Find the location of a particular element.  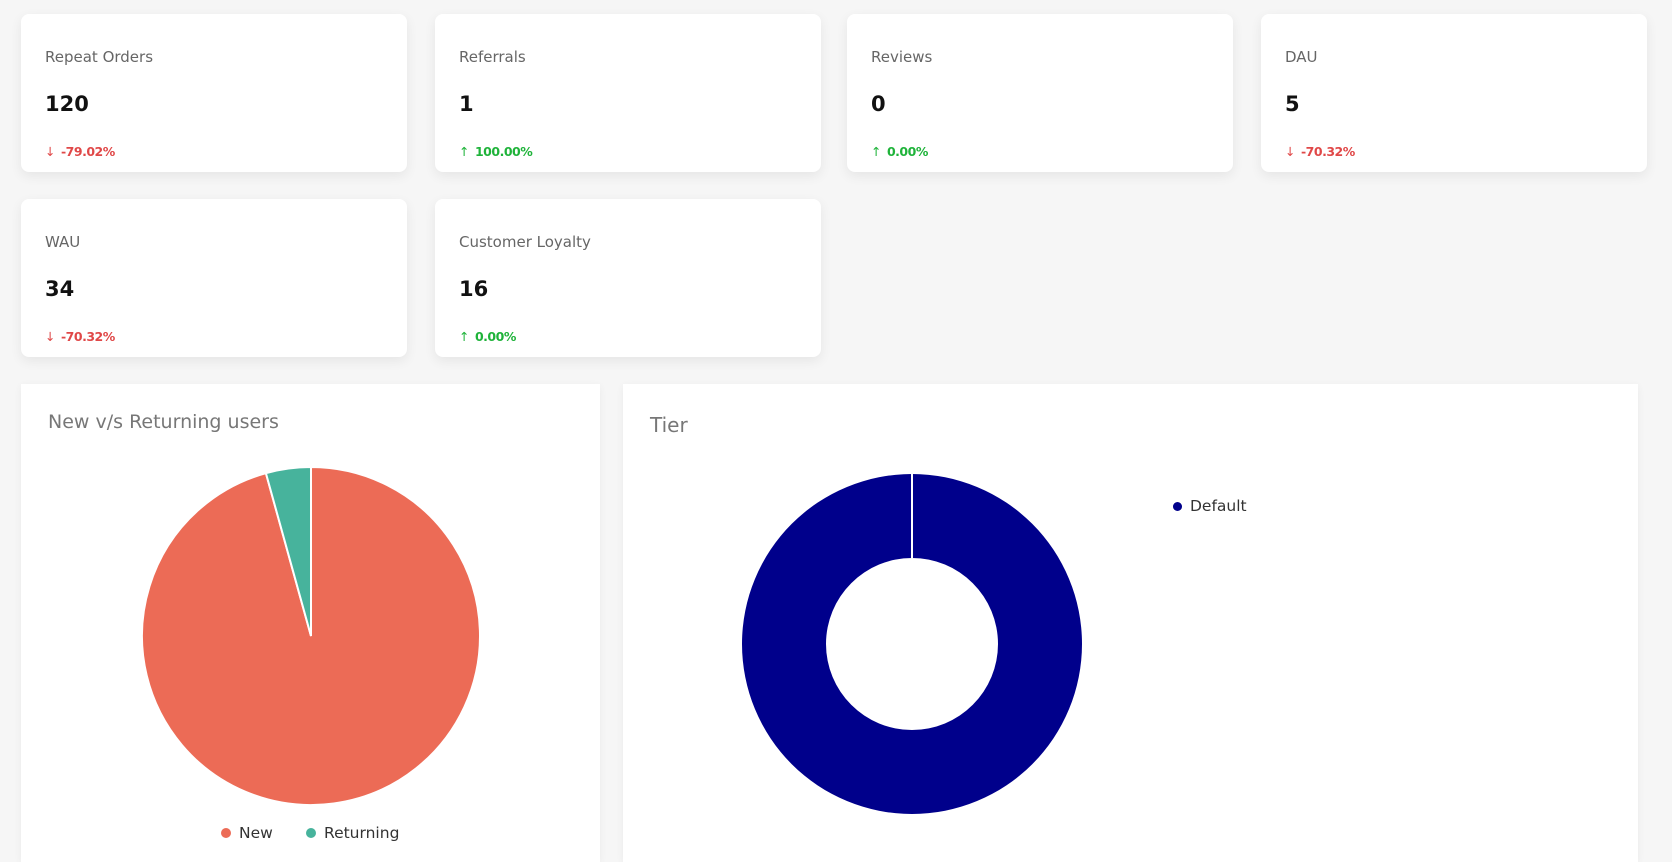

legend-dot-returning is located at coordinates (311, 833).